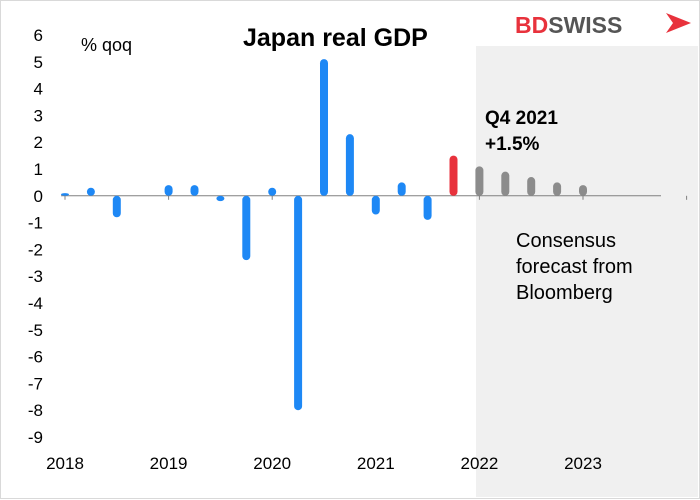 This screenshot has height=500, width=700. Describe the element at coordinates (401, 189) in the screenshot. I see `bar-2021-q2` at that location.